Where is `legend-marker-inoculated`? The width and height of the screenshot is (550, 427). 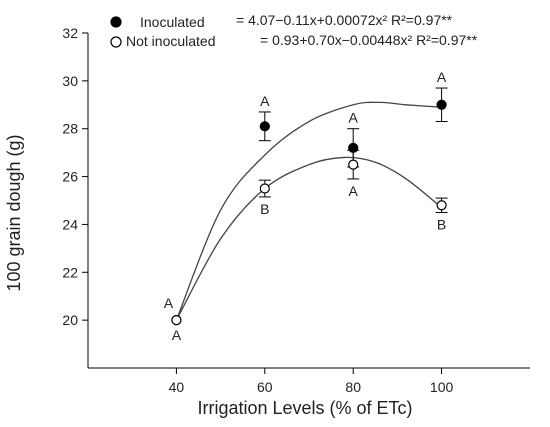
legend-marker-inoculated is located at coordinates (116, 22).